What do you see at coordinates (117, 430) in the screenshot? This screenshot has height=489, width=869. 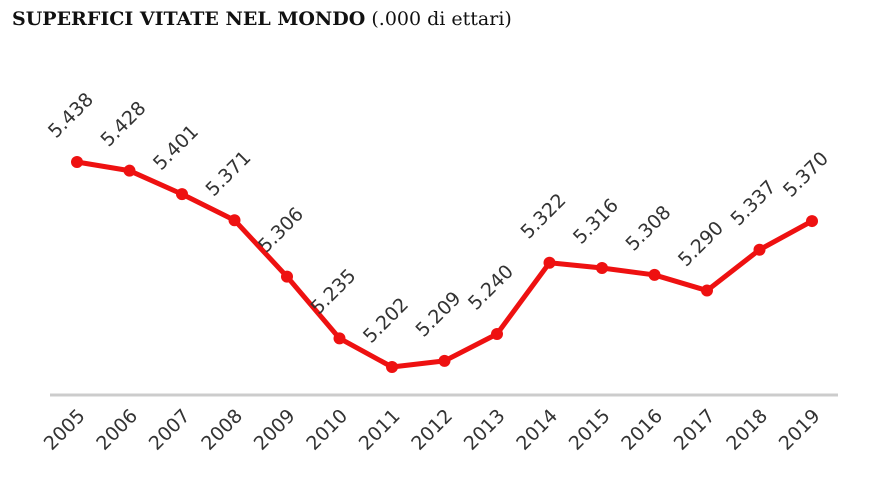 I see `x-tick-label-2006: 2006` at bounding box center [117, 430].